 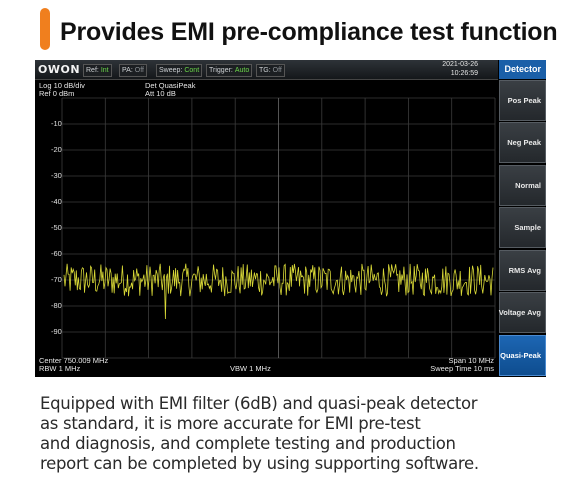 What do you see at coordinates (462, 368) in the screenshot?
I see `sweep-time-label: Sweep Time 10 ms` at bounding box center [462, 368].